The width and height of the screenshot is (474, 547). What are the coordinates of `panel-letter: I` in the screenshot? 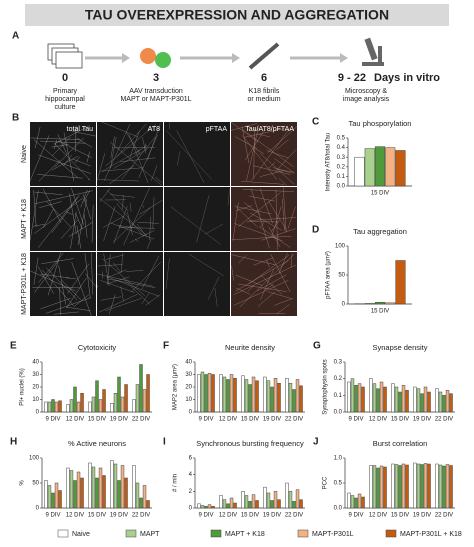 It's located at (164, 442).